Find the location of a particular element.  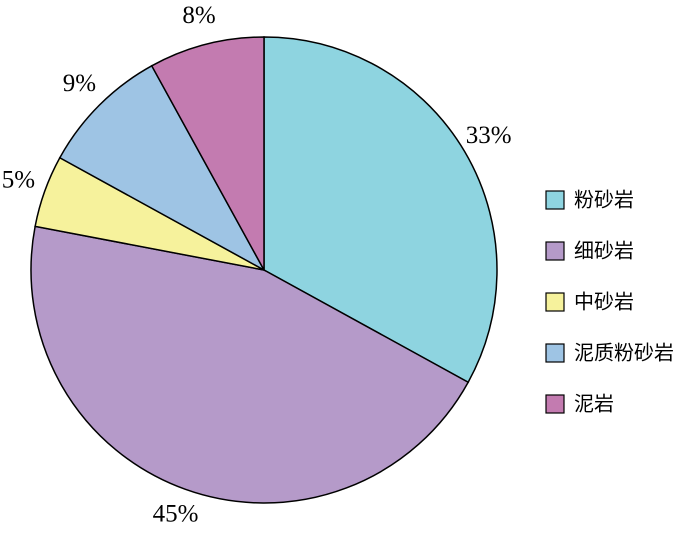

legend-label: 中砂岩 is located at coordinates (604, 302).